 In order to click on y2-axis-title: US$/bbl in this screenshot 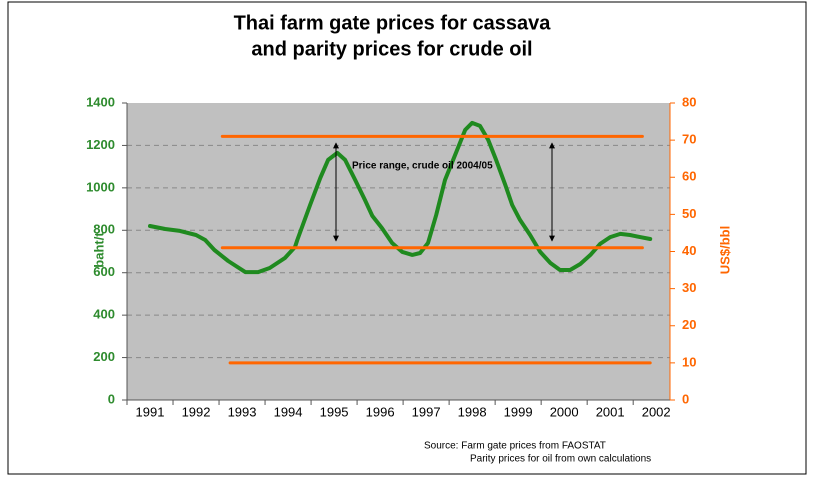, I will do `click(724, 250)`.